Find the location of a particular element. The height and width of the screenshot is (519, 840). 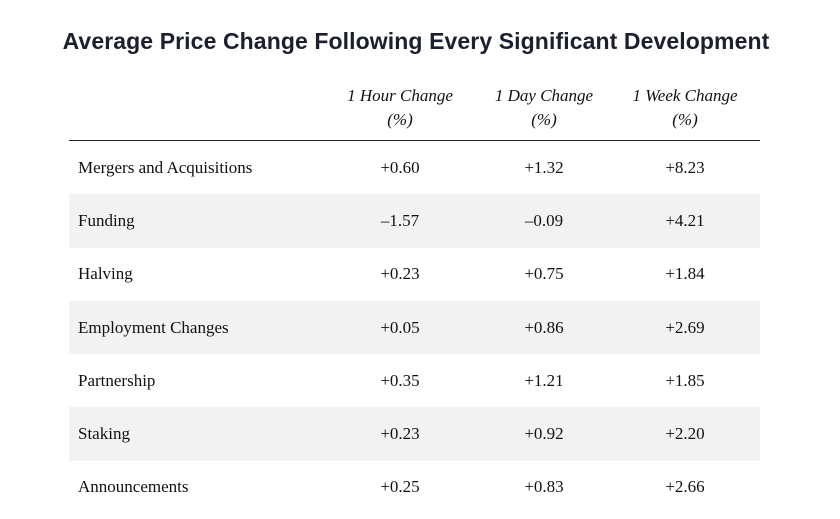

cell-1-day: +0.92 is located at coordinates (544, 434).